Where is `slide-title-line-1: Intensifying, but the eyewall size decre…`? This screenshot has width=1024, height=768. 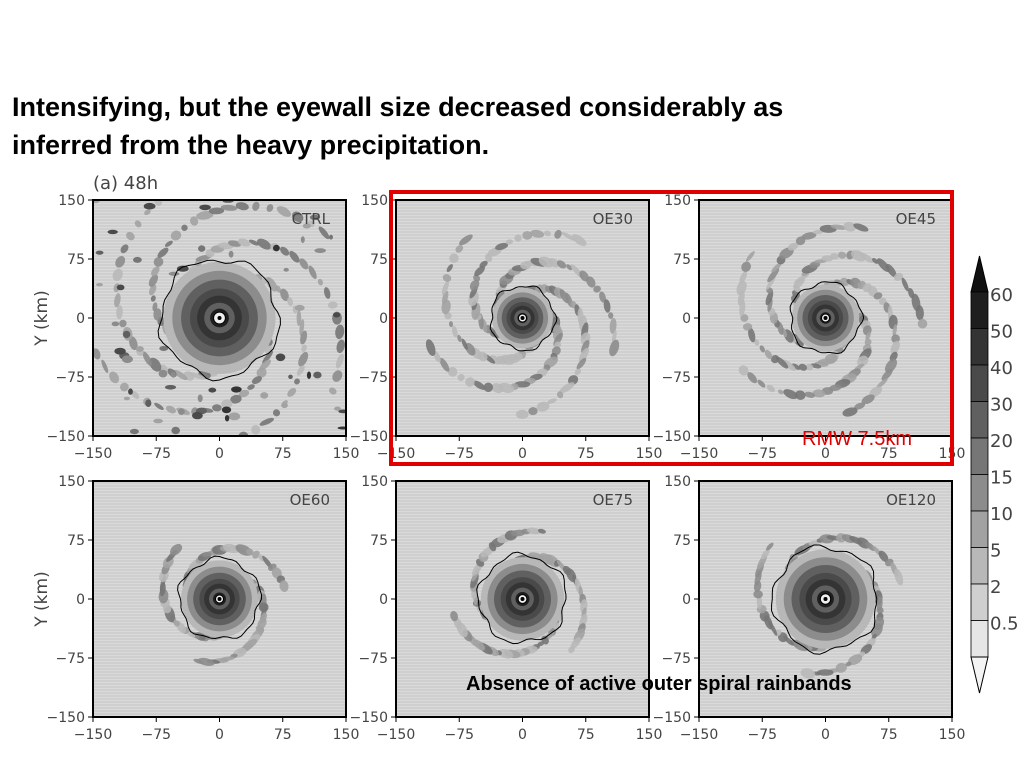 slide-title-line-1: Intensifying, but the eyewall size decre… is located at coordinates (398, 107).